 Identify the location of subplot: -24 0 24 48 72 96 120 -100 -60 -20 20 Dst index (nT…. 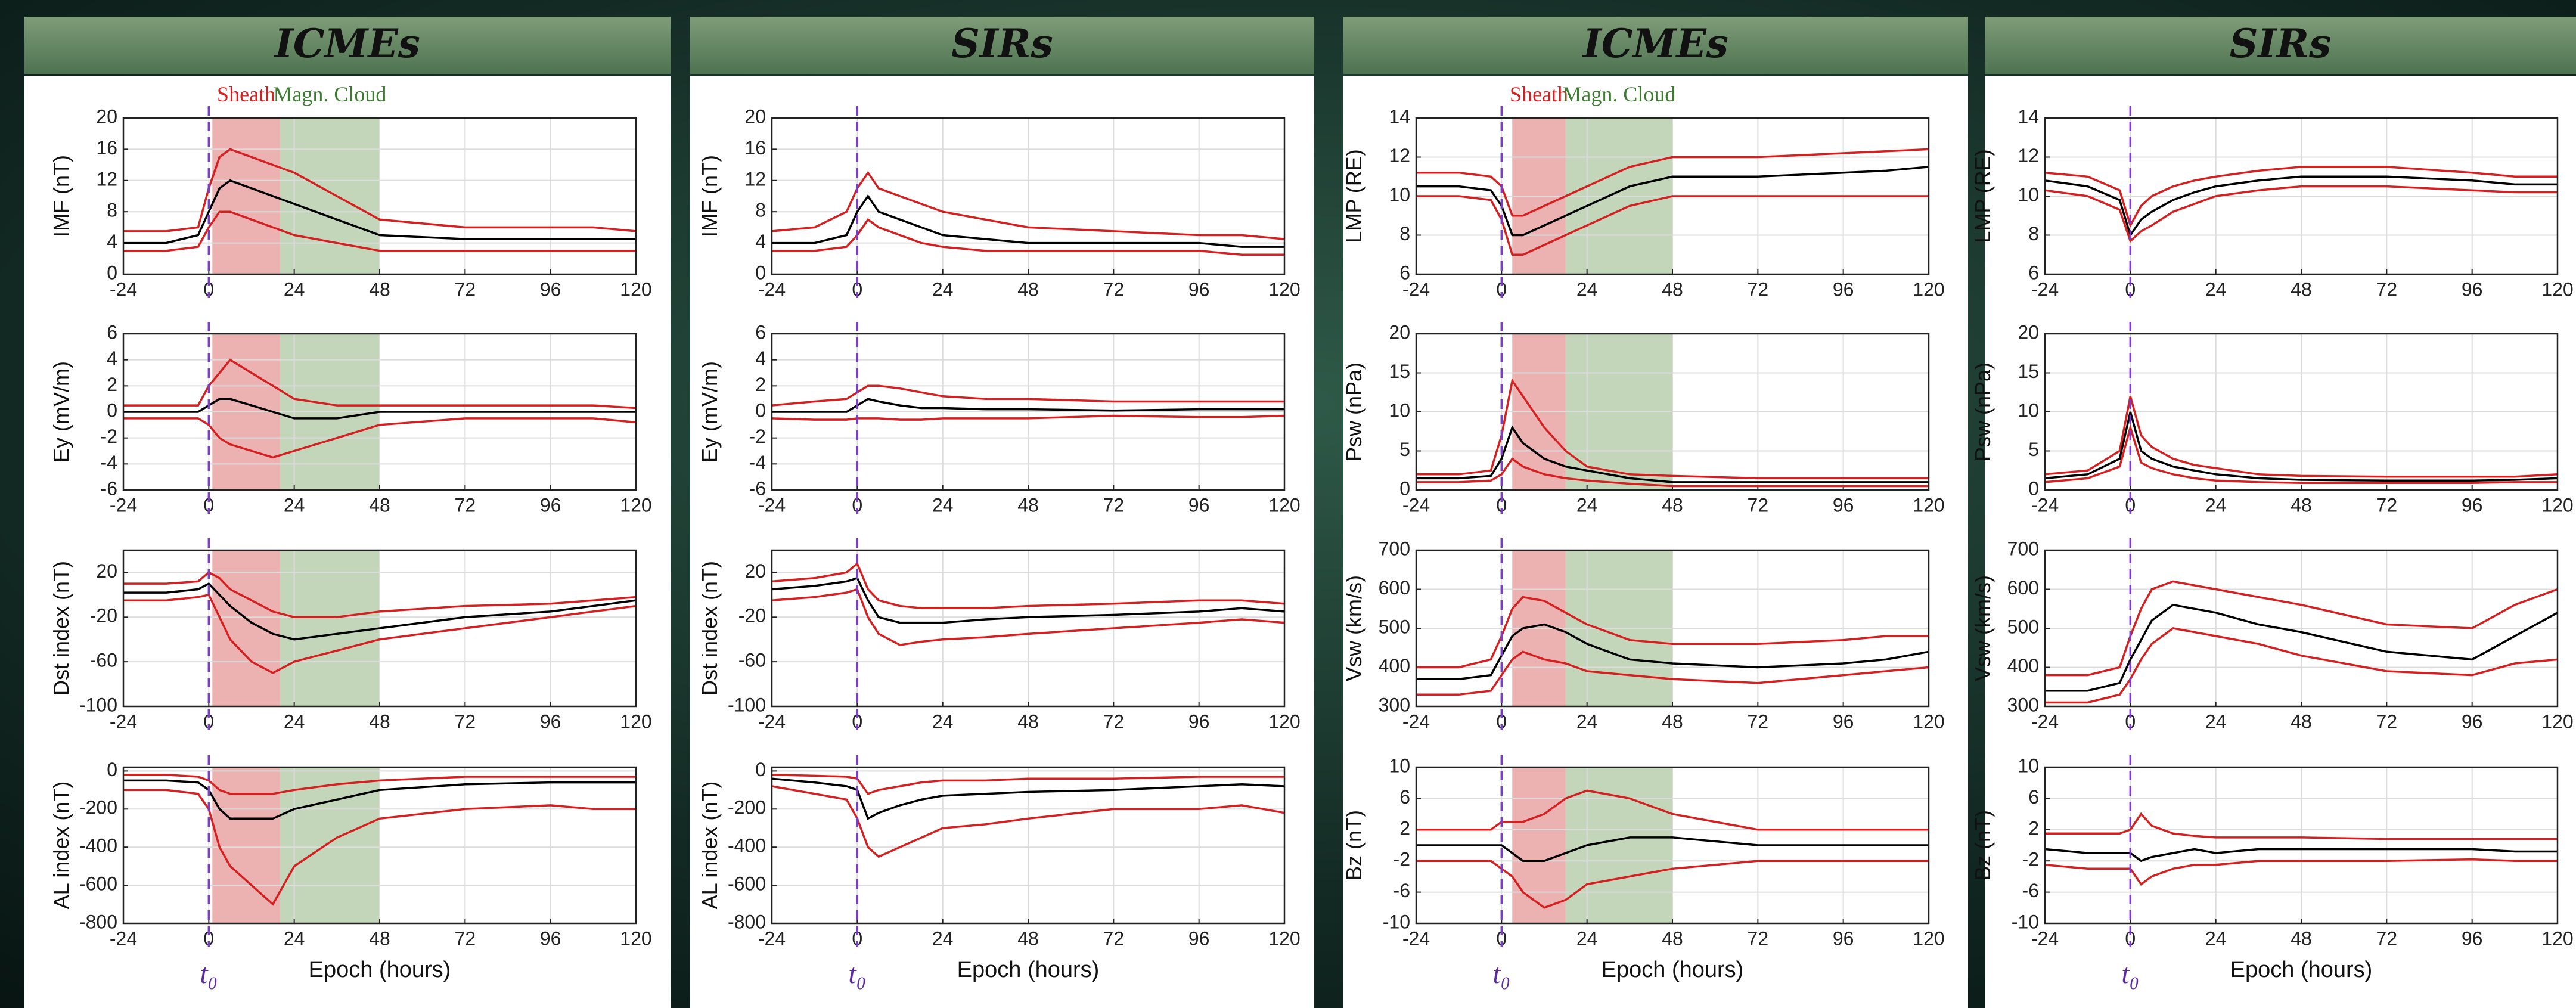
(999, 635).